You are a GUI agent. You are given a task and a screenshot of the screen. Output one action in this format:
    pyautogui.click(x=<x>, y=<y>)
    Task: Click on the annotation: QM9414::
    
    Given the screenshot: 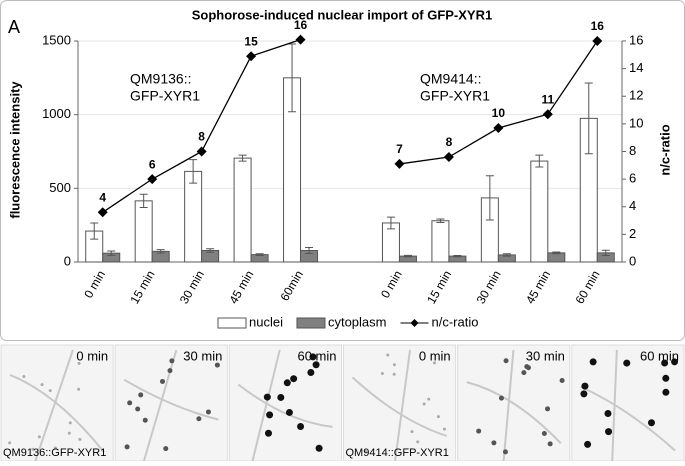 What is the action you would take?
    pyautogui.click(x=450, y=79)
    